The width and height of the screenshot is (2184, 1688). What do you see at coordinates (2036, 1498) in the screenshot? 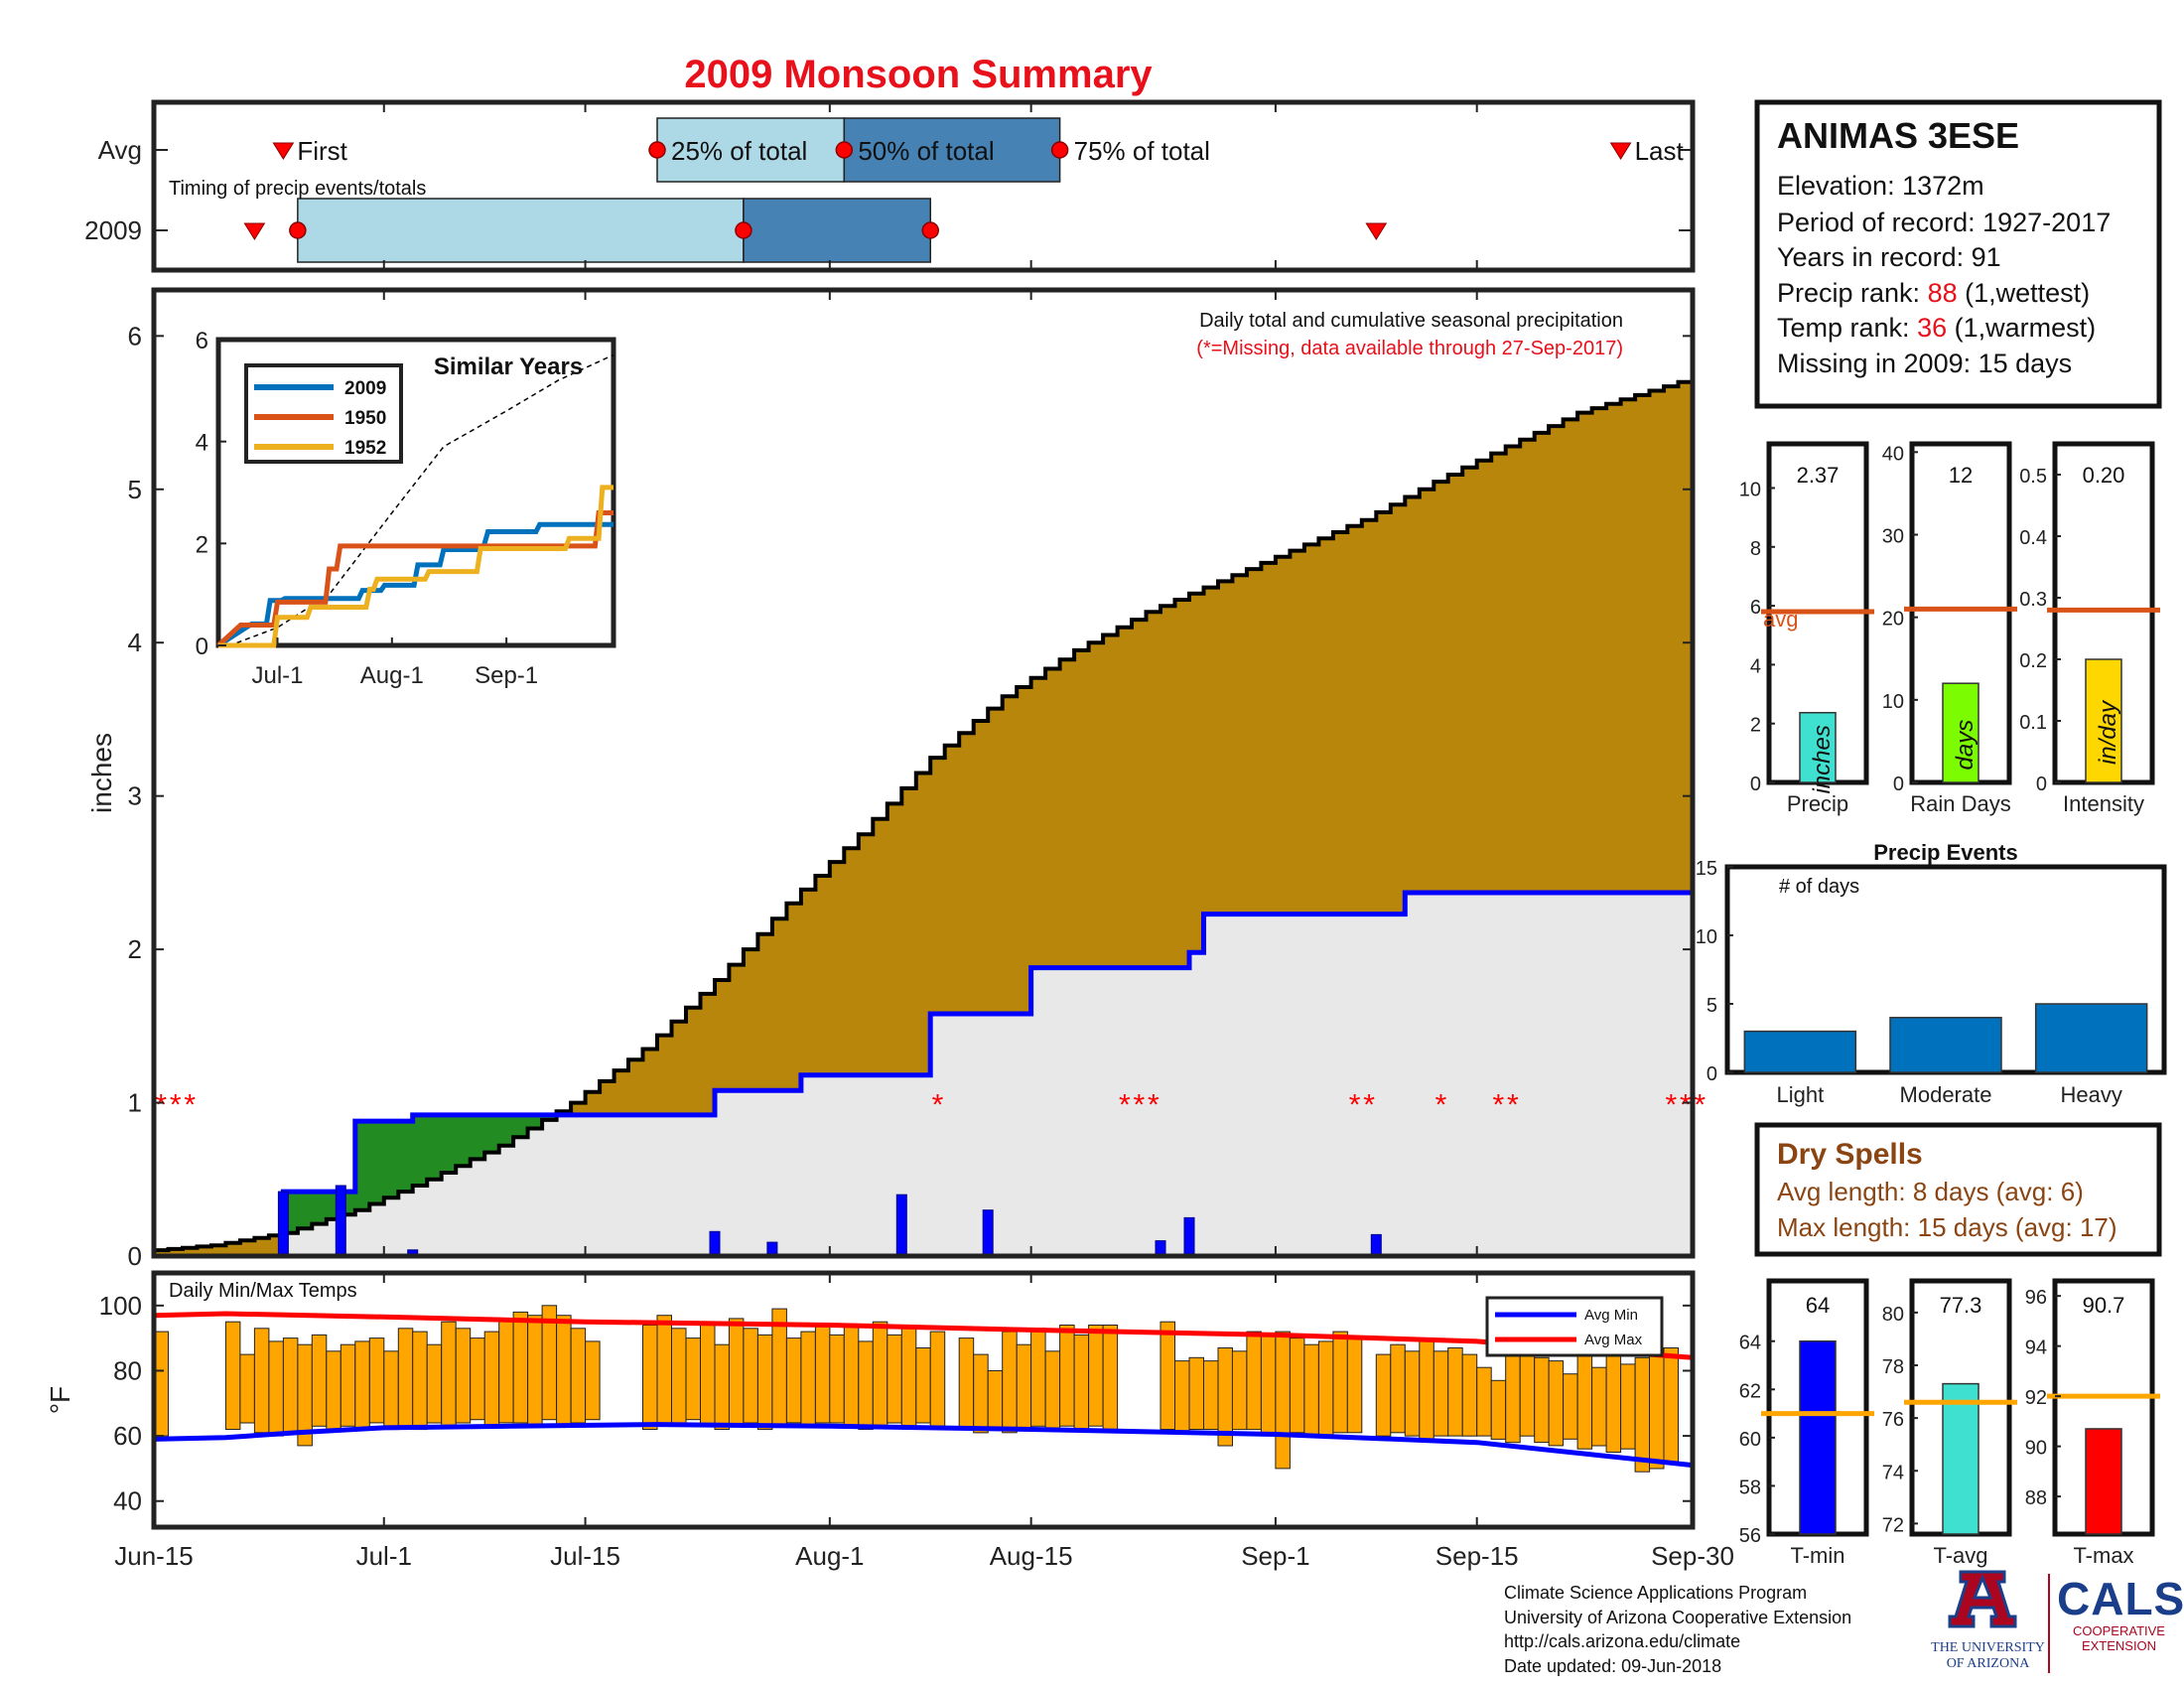
I see `tstat-tick-label: 88` at bounding box center [2036, 1498].